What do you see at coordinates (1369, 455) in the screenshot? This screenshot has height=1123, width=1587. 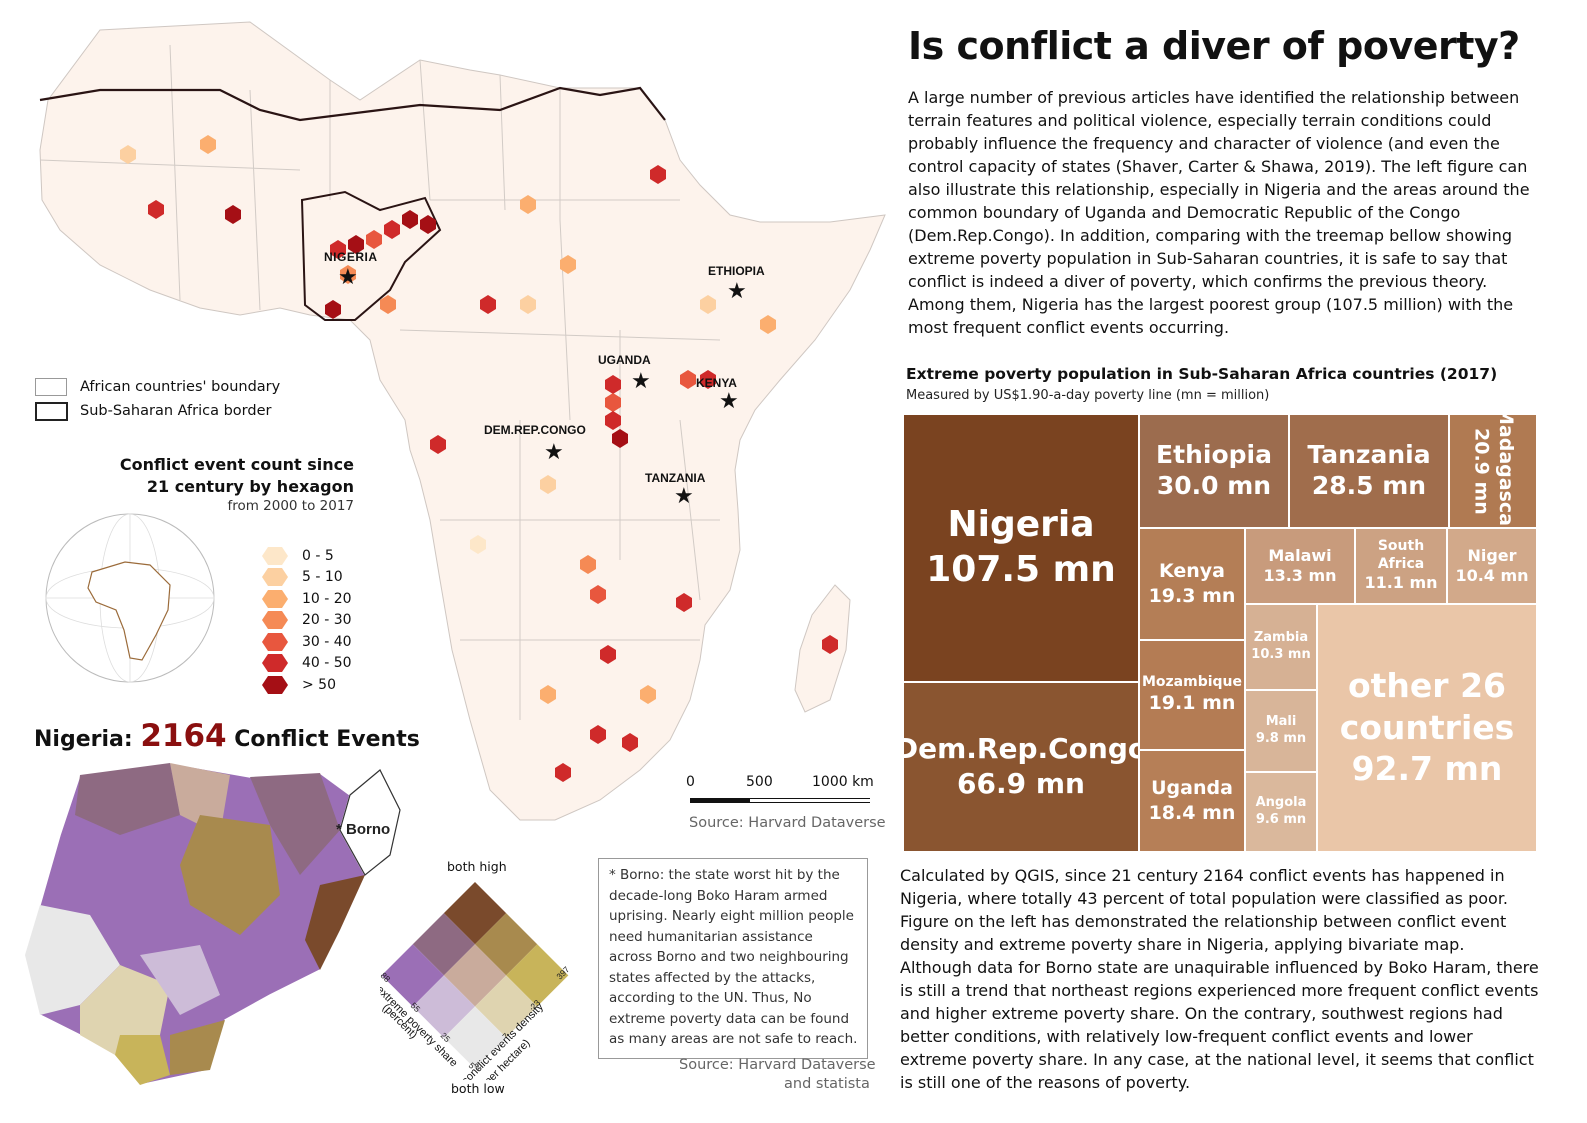 I see `treemap-tile-name: Tanzania` at bounding box center [1369, 455].